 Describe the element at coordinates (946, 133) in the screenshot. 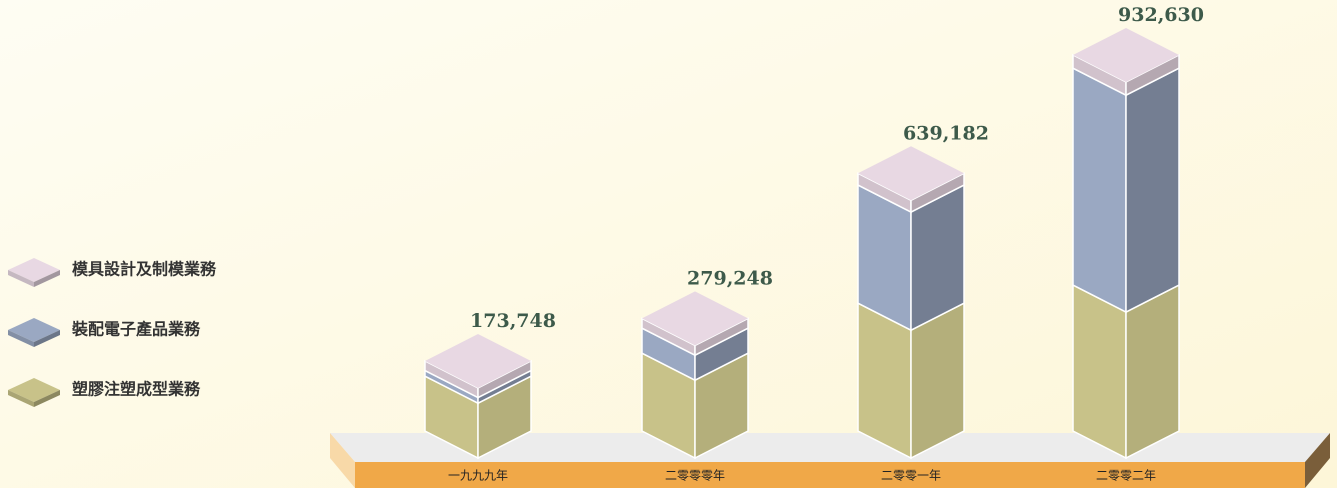

I see `total-label: 639,182` at that location.